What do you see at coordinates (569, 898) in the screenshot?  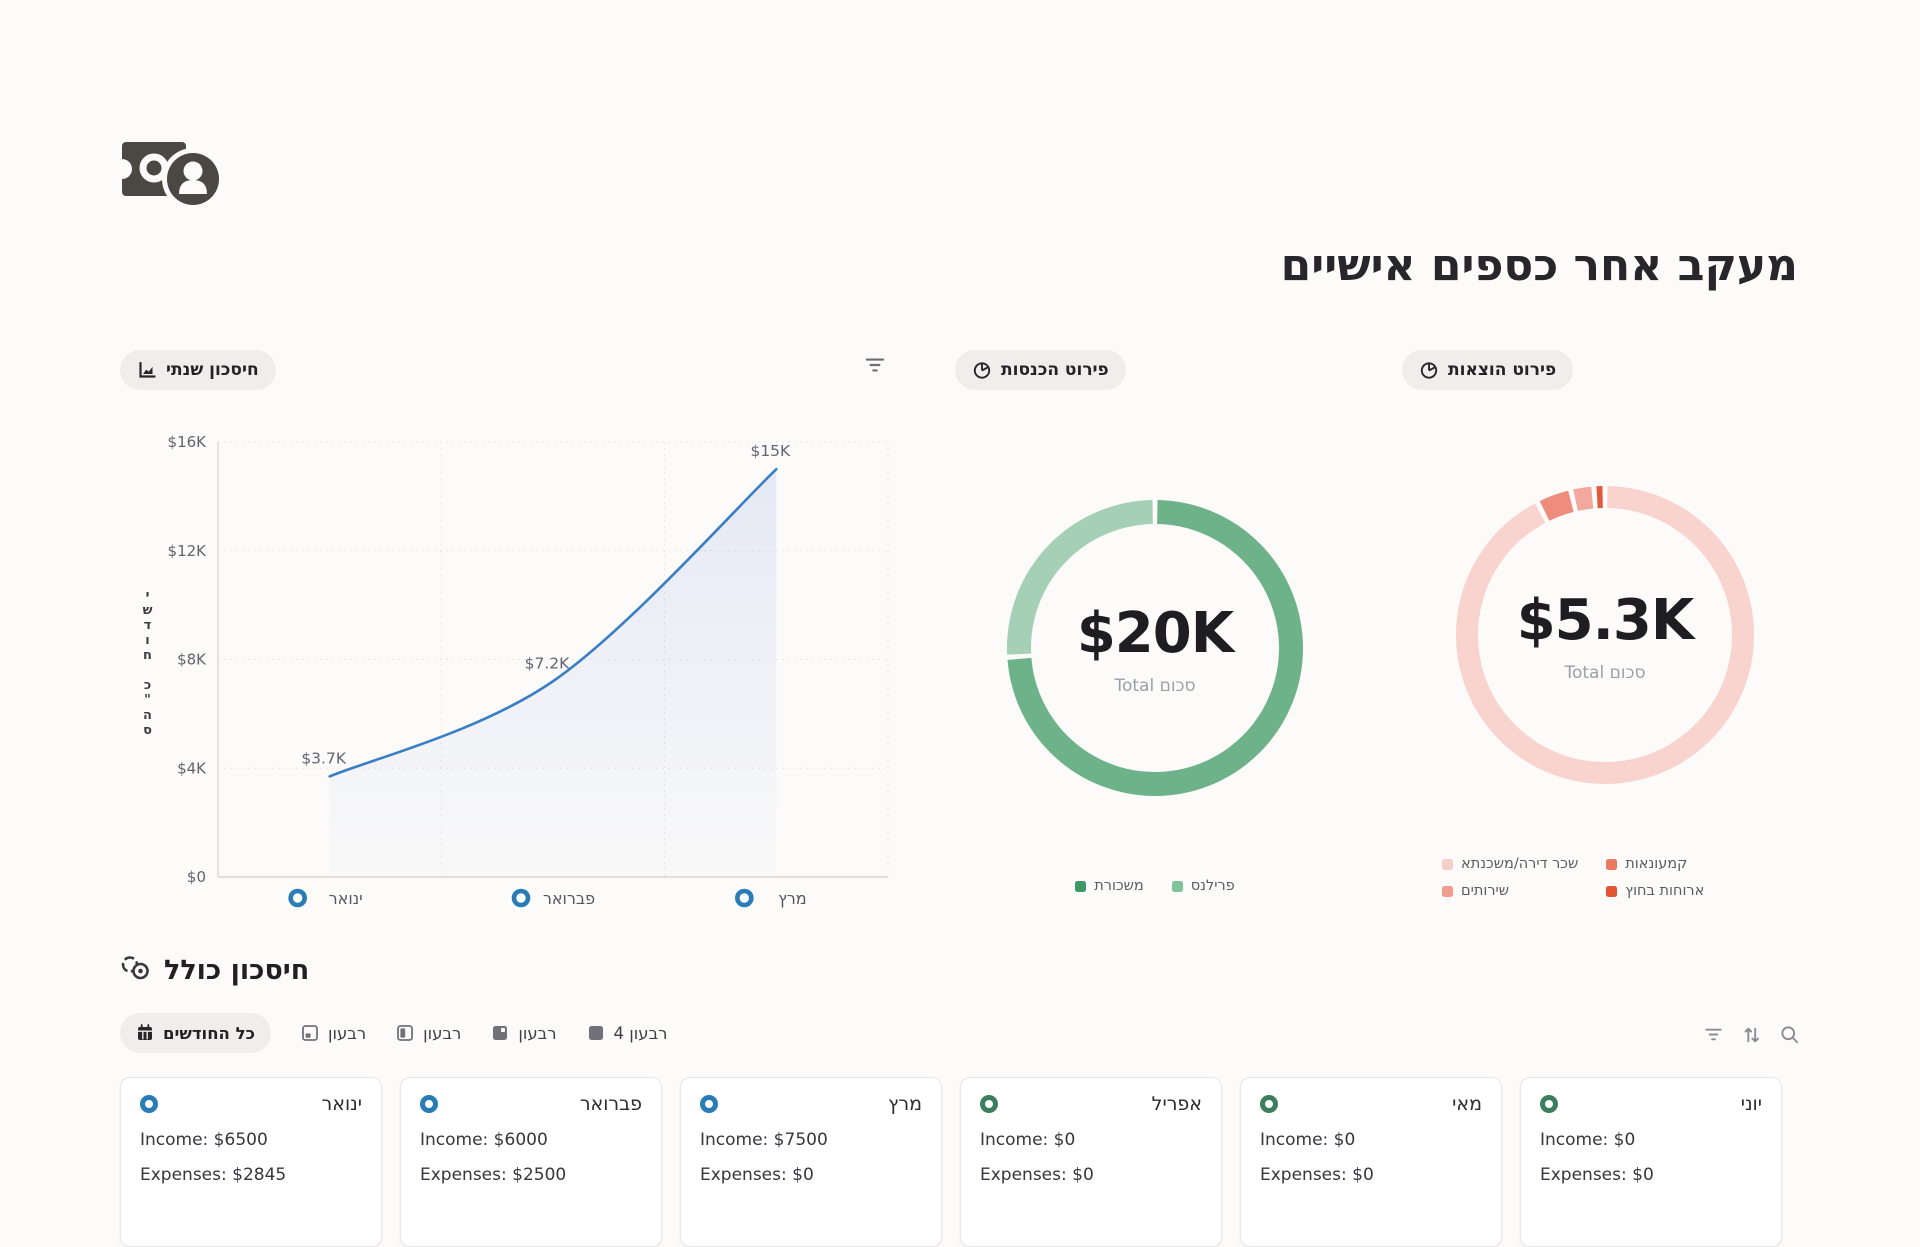 I see `svg-text: פברואר` at bounding box center [569, 898].